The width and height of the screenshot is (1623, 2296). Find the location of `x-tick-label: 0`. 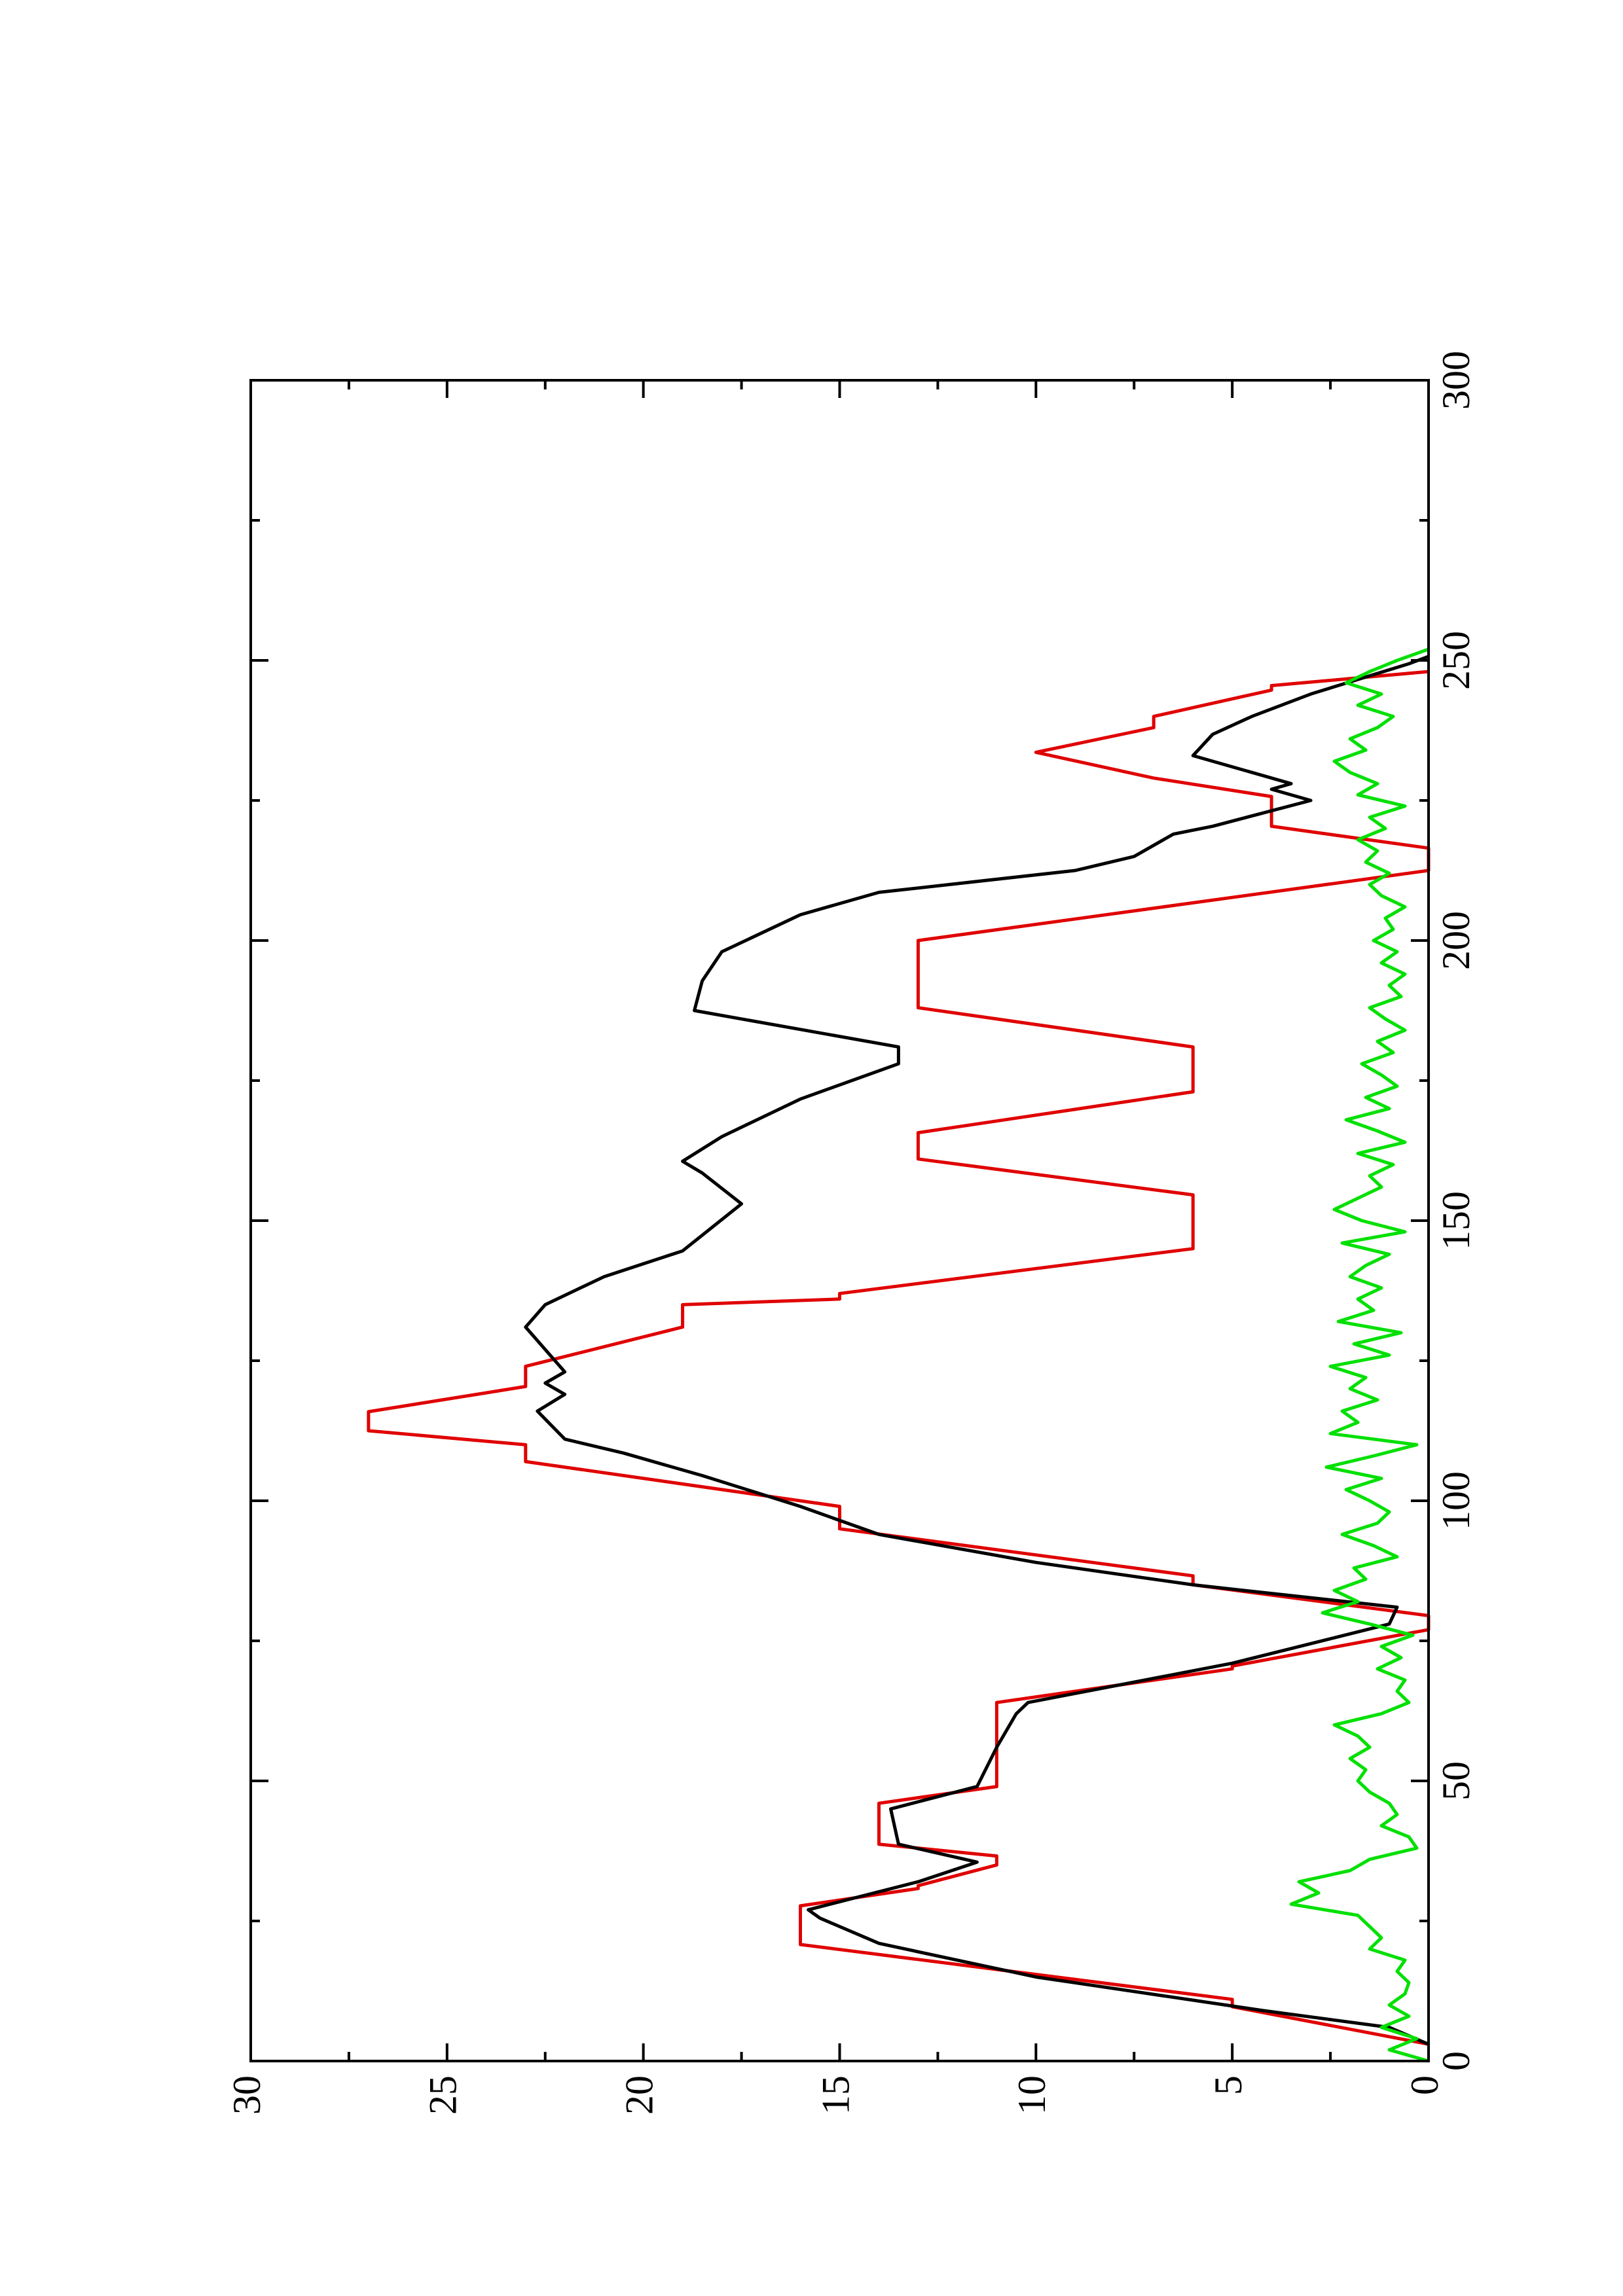

x-tick-label: 0 is located at coordinates (1456, 2061).